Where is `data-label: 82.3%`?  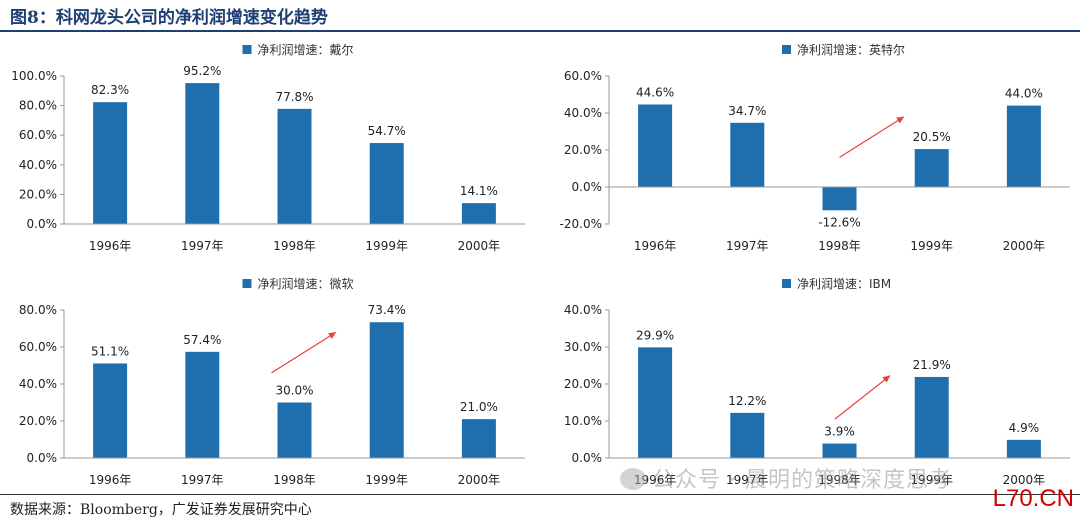
data-label: 82.3% is located at coordinates (110, 90).